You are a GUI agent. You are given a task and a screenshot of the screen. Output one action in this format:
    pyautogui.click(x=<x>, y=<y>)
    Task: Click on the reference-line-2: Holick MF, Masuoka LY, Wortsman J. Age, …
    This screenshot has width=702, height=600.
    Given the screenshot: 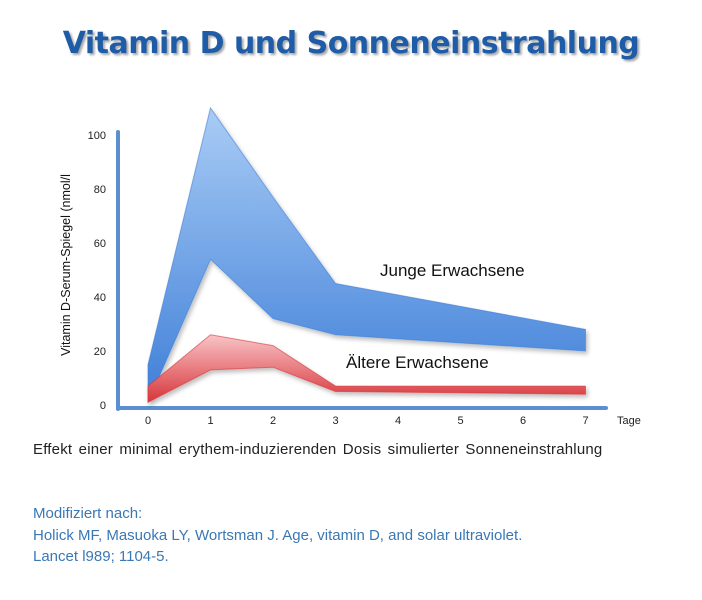 What is the action you would take?
    pyautogui.click(x=278, y=535)
    